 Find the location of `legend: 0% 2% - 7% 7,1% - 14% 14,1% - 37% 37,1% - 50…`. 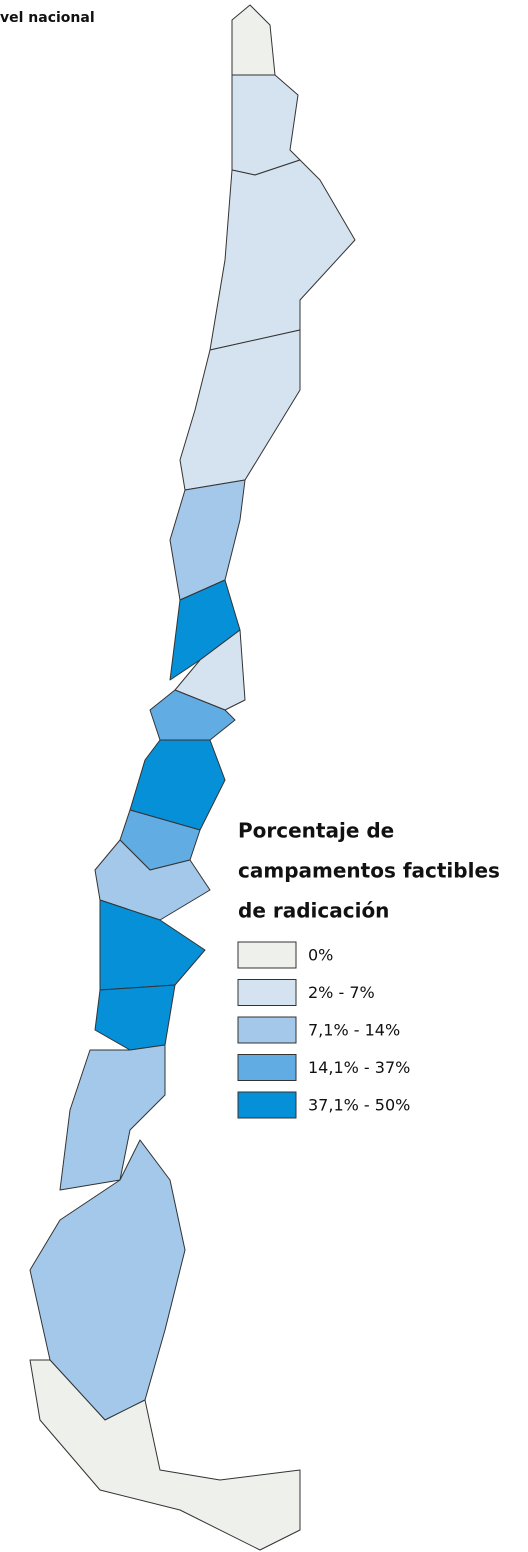

legend: 0% 2% - 7% 7,1% - 14% 14,1% - 37% 37,1% - 50… is located at coordinates (323, 1030).